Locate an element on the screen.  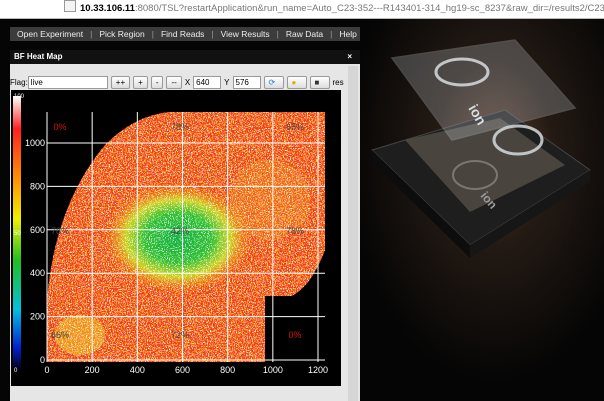
scrollbar is located at coordinates (353, 233).